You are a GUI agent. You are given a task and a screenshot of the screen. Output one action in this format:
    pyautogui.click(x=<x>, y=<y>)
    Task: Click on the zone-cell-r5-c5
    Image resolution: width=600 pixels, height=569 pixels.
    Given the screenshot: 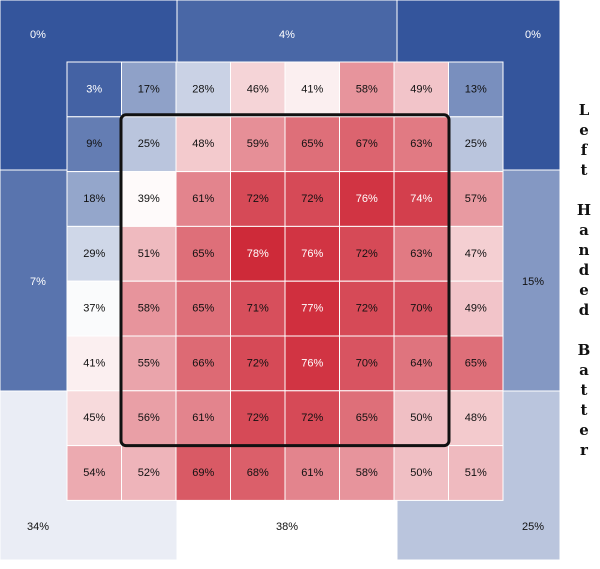 What is the action you would take?
    pyautogui.click(x=312, y=308)
    